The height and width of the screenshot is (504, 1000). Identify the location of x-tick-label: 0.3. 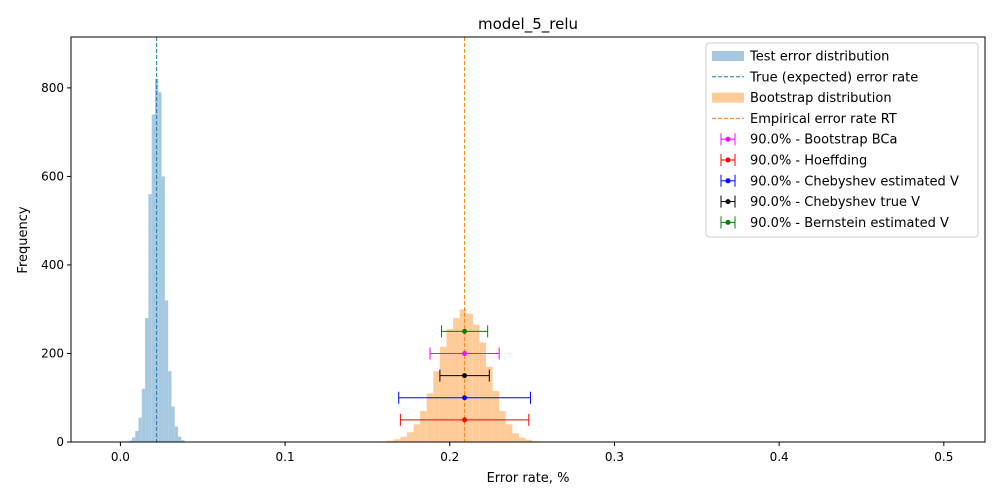
(614, 457).